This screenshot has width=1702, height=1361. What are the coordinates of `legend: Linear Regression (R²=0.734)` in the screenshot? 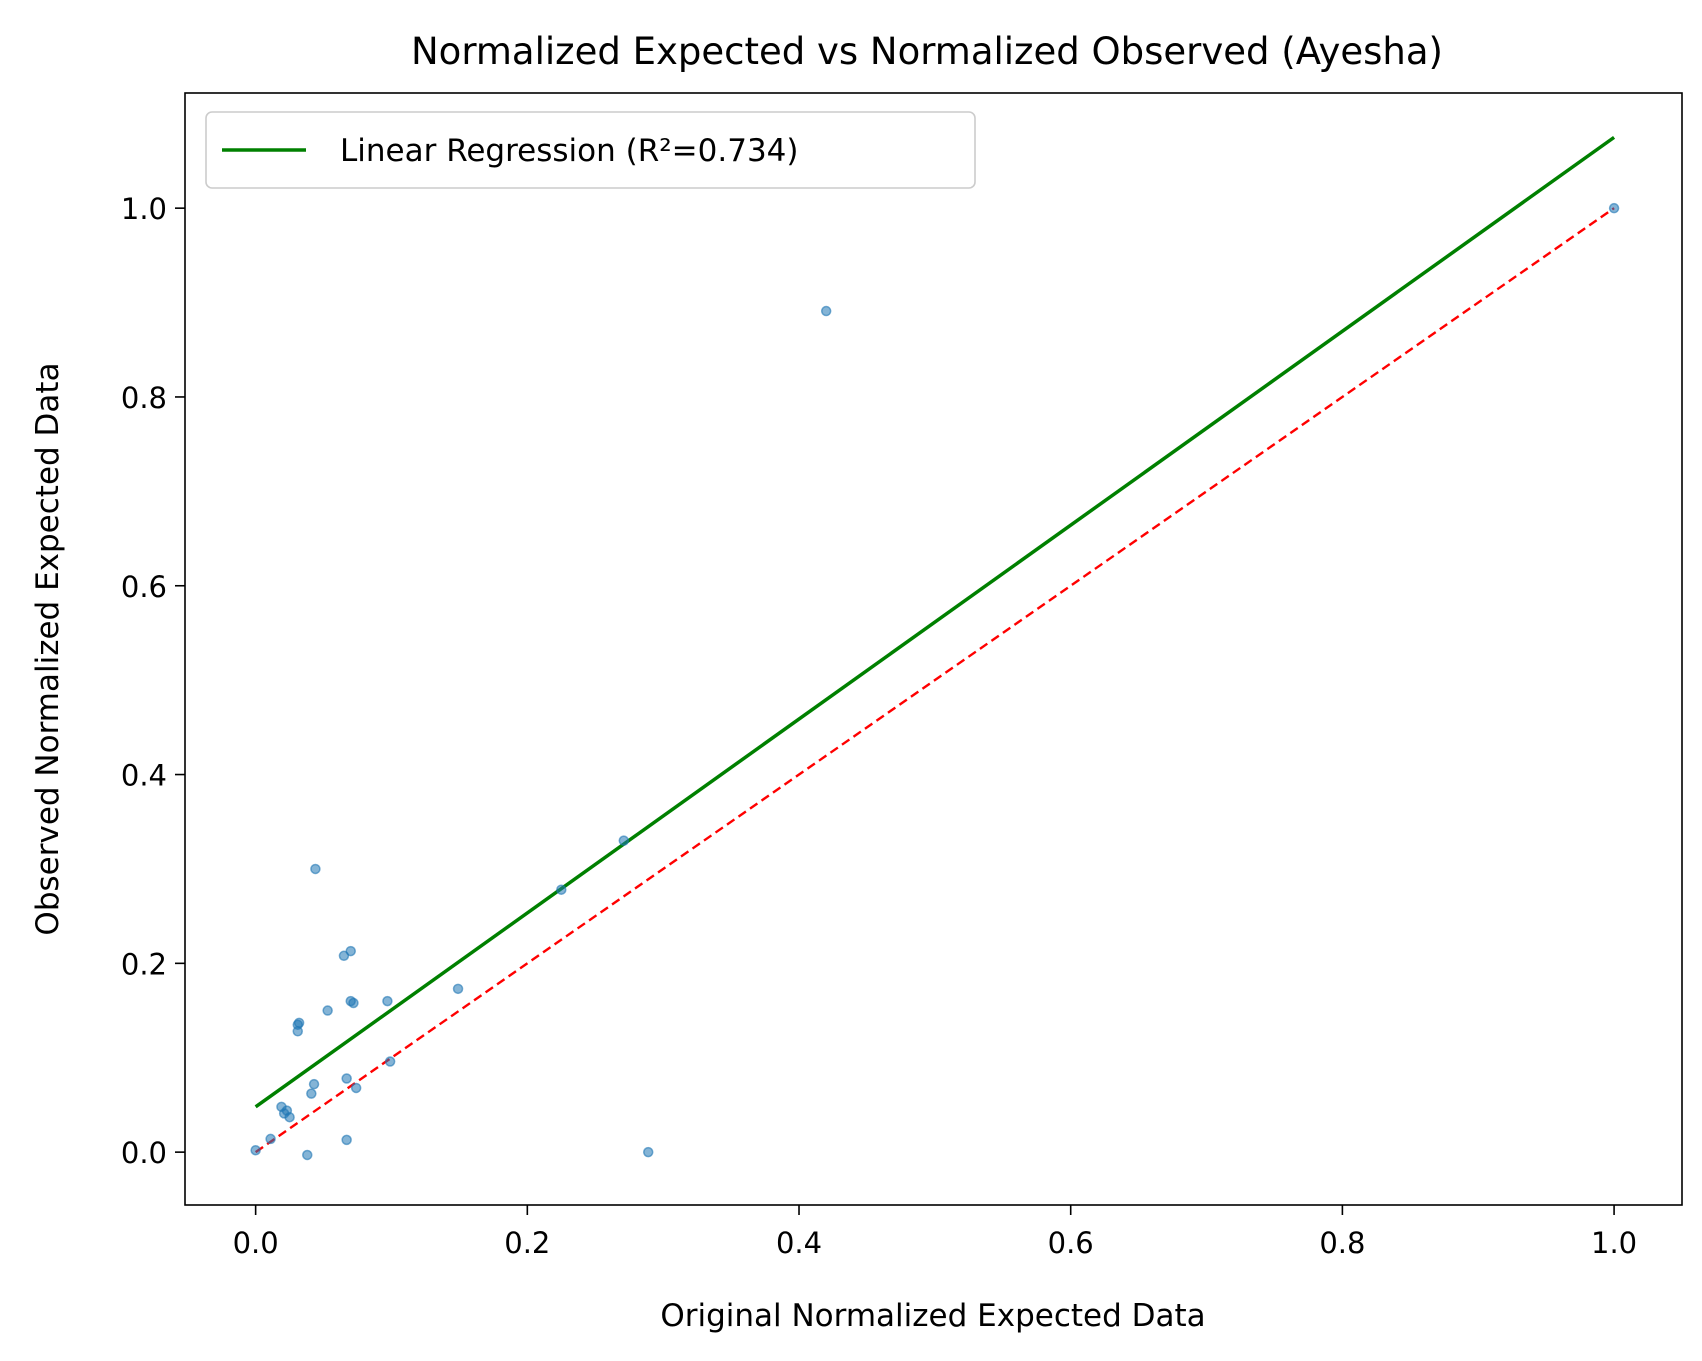 It's located at (590, 150).